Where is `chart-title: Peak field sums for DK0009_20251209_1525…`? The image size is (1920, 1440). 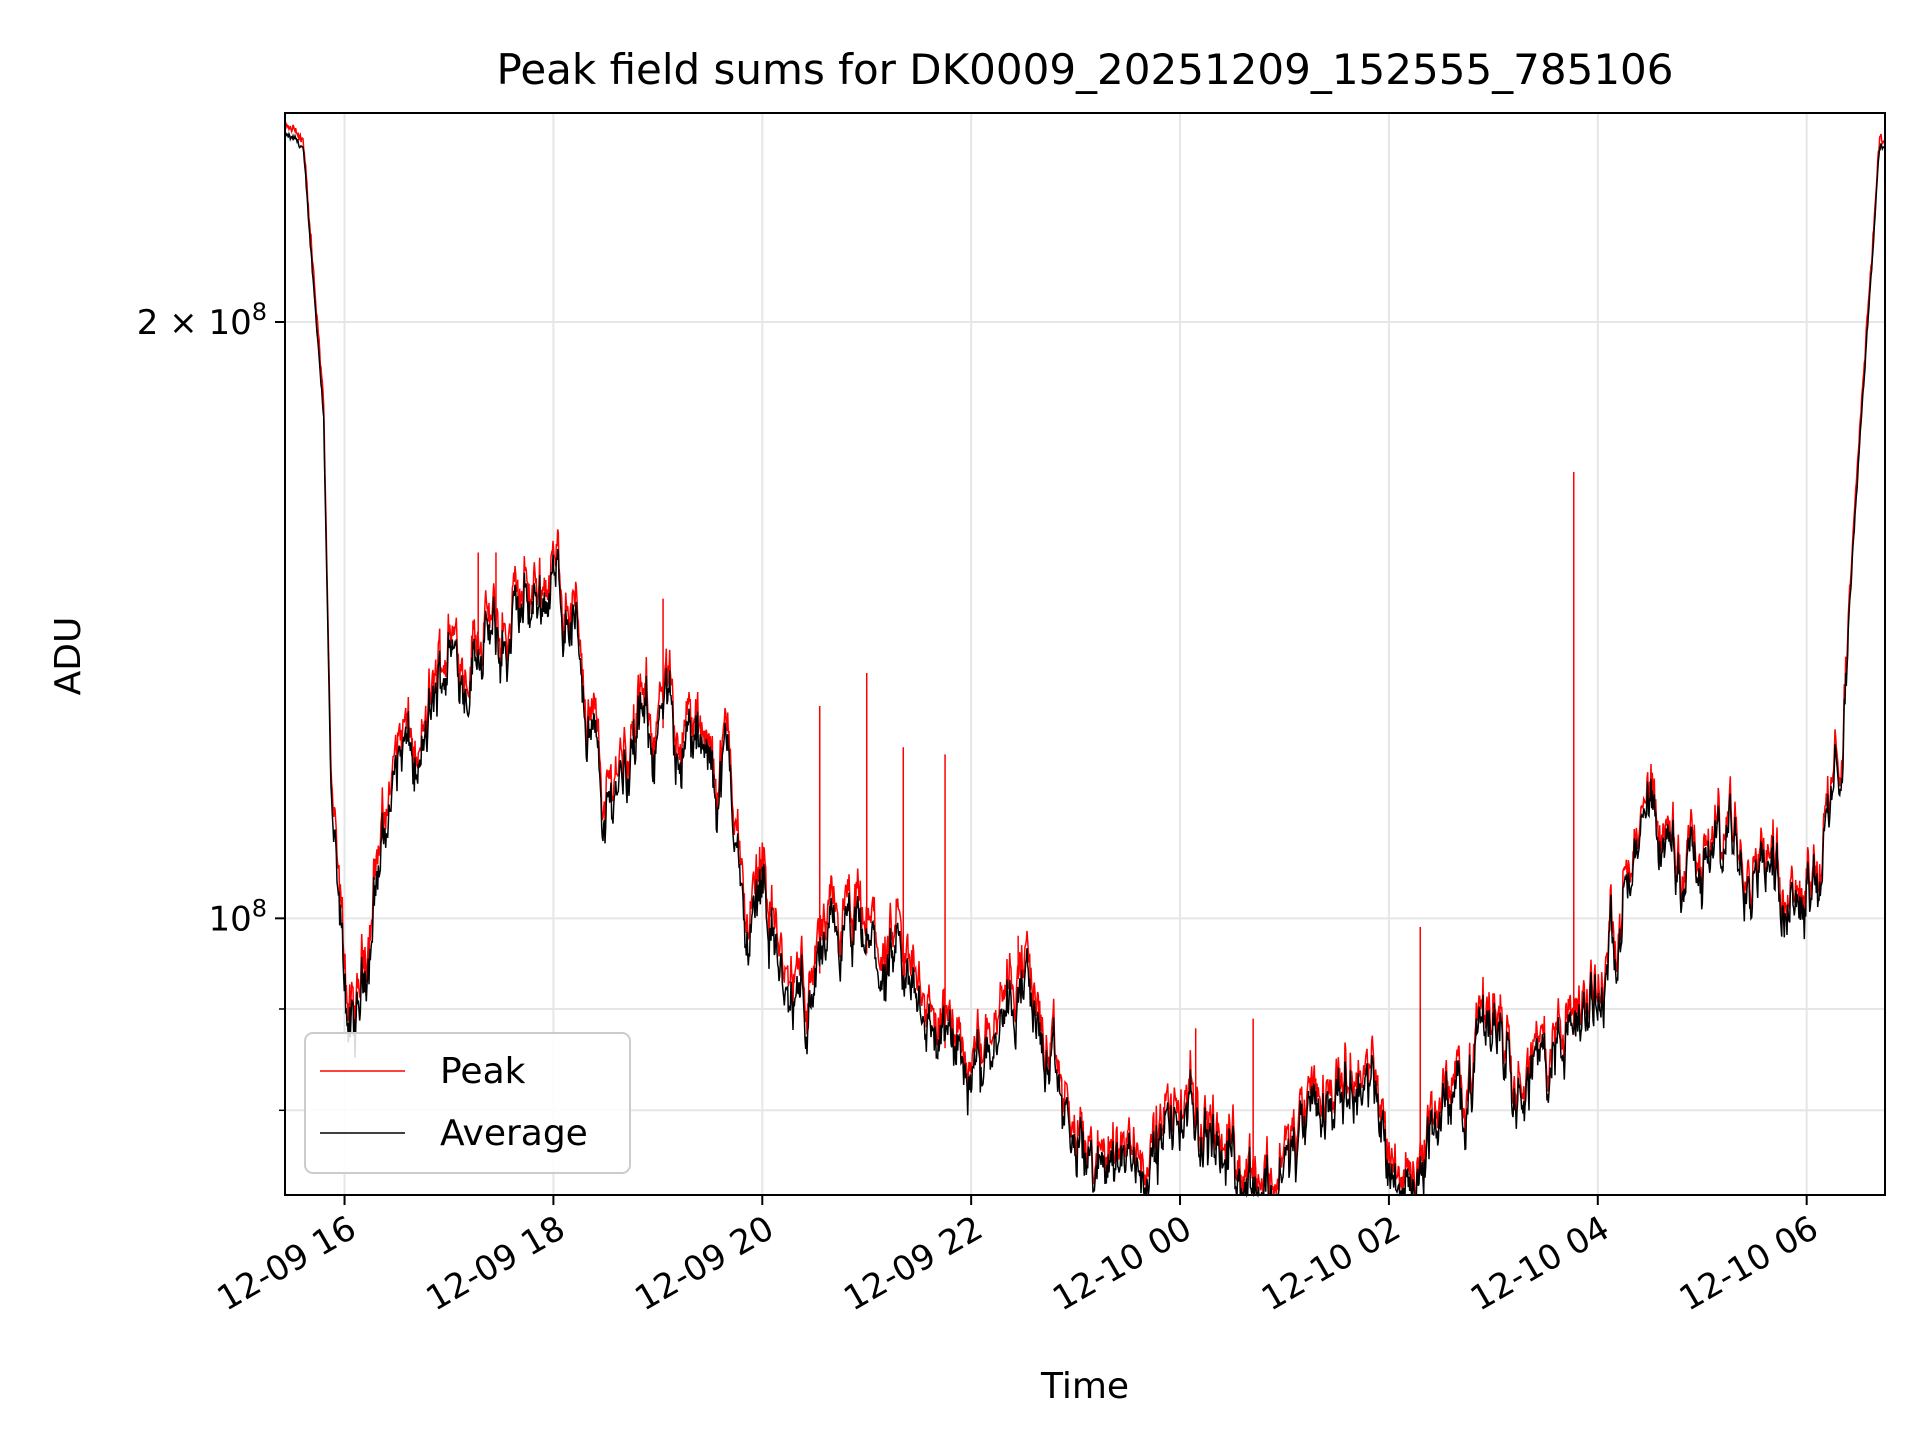 chart-title: Peak field sums for DK0009_20251209_1525… is located at coordinates (1084, 69).